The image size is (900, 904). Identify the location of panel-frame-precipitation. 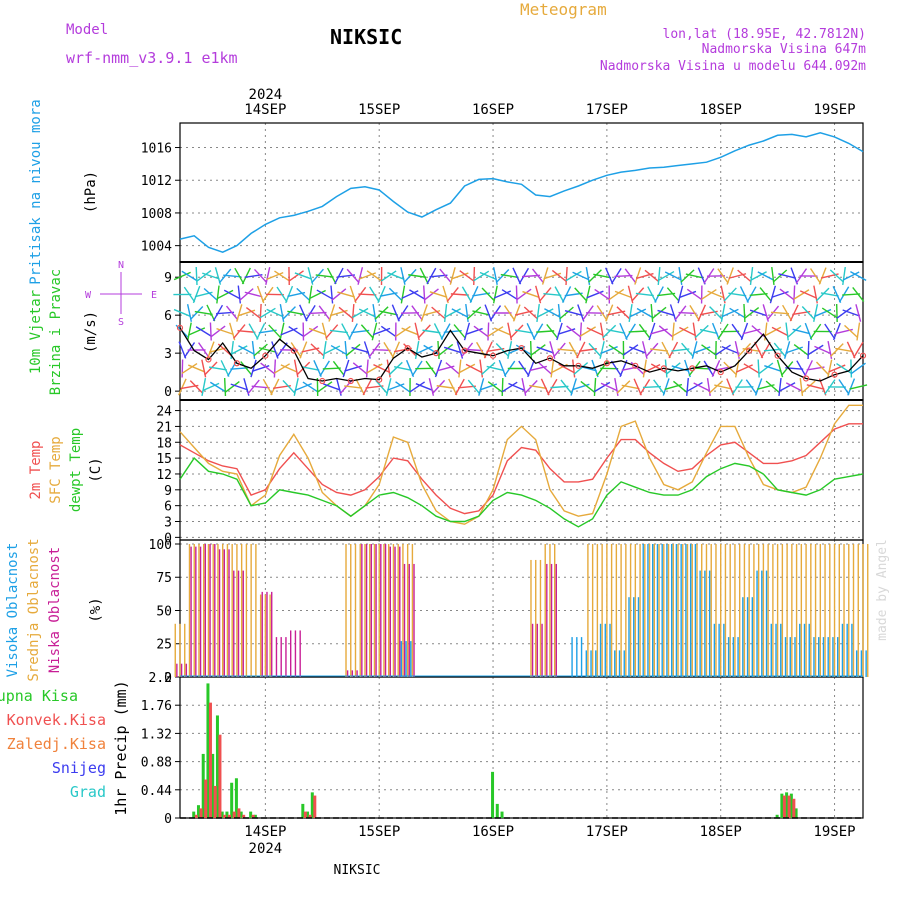
(521, 747).